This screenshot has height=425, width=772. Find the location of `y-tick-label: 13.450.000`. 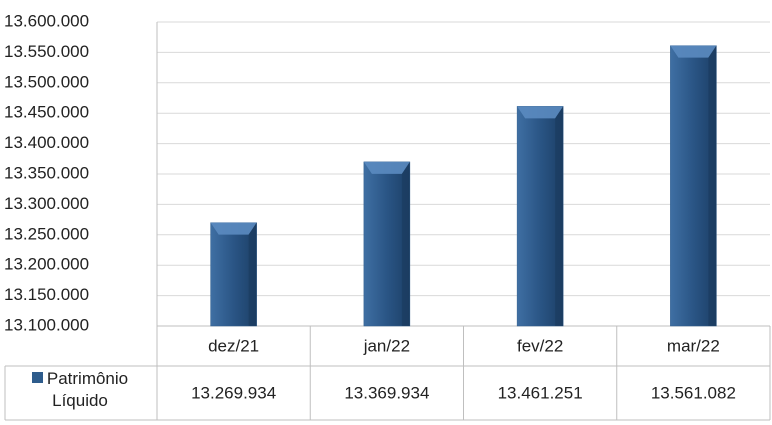

y-tick-label: 13.450.000 is located at coordinates (46, 112).